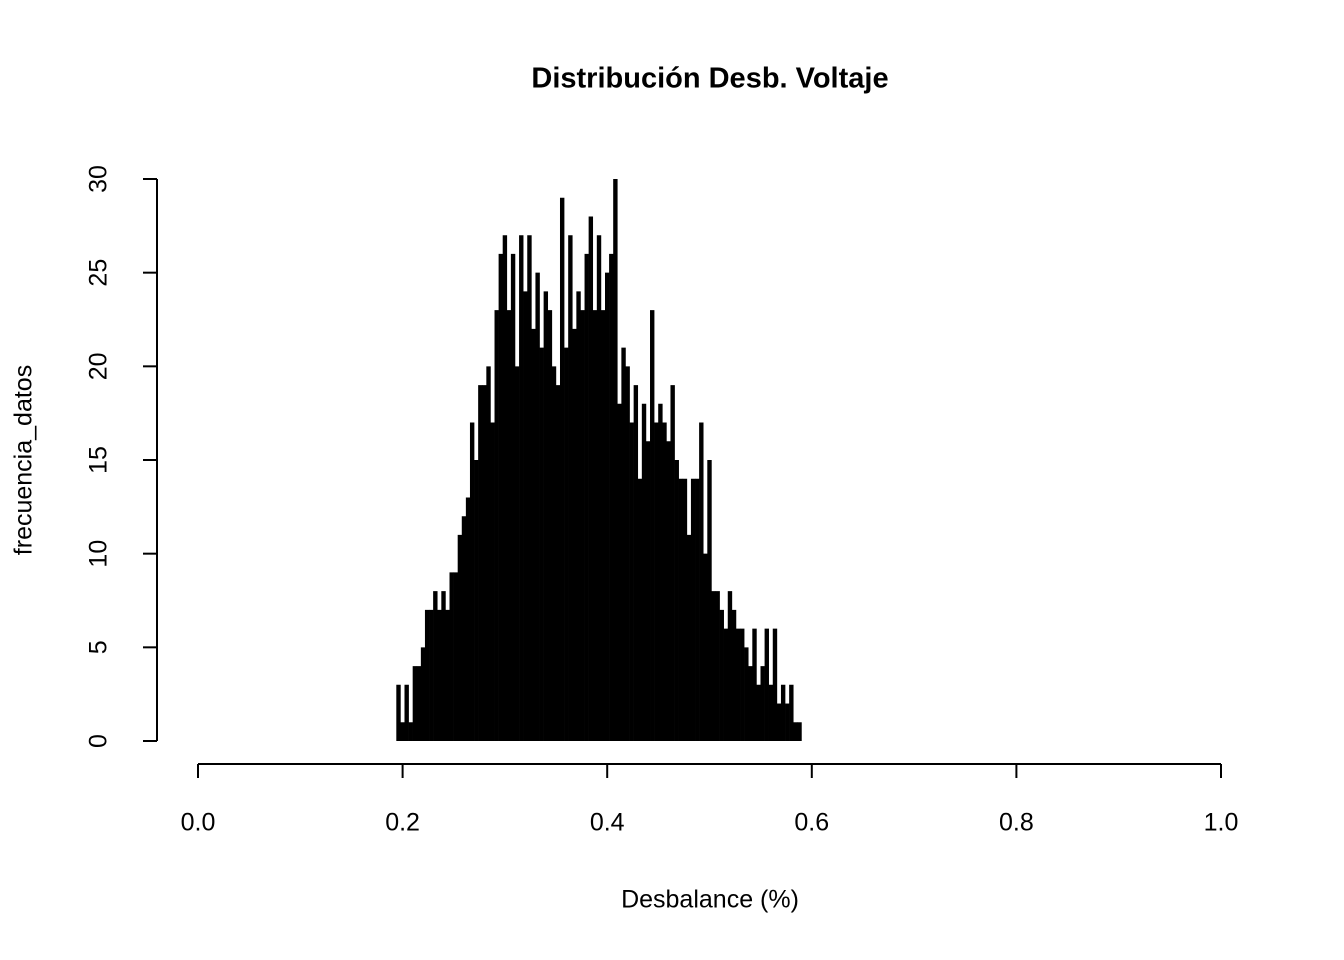 This screenshot has width=1344, height=960. Describe the element at coordinates (99, 460) in the screenshot. I see `y-tick-label: 15` at that location.